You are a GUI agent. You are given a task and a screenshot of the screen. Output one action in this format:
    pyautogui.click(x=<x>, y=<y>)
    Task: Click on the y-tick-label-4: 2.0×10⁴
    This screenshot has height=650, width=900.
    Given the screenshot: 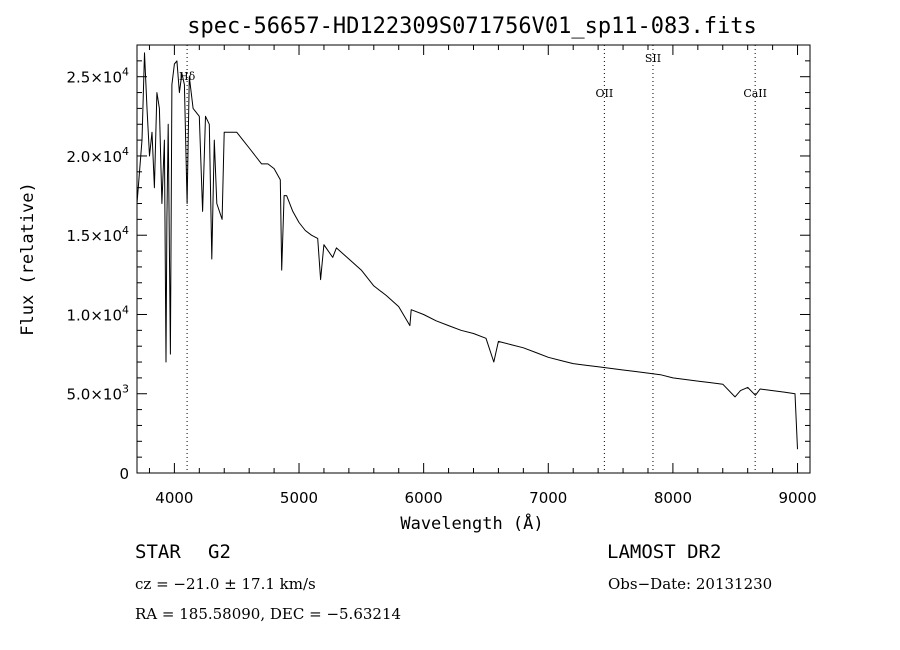 What is the action you would take?
    pyautogui.click(x=97, y=155)
    